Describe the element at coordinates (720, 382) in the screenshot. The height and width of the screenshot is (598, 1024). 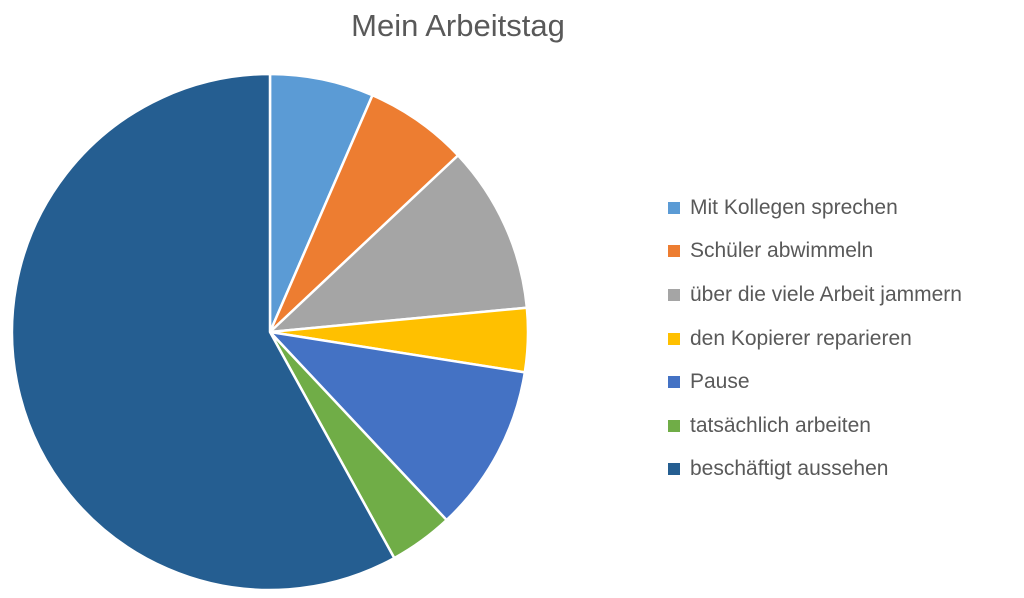
I see `legend-label: Pause` at that location.